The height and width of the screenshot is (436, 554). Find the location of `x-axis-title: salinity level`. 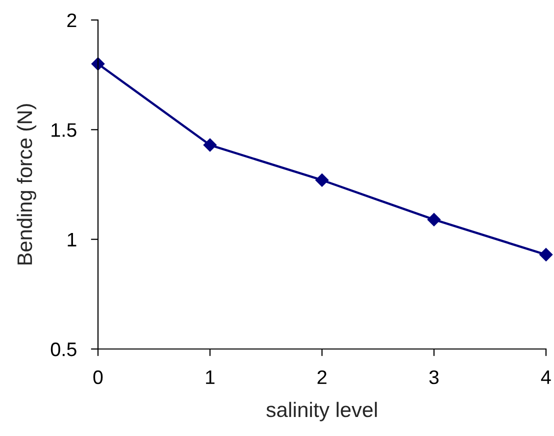

x-axis-title: salinity level is located at coordinates (321, 412).